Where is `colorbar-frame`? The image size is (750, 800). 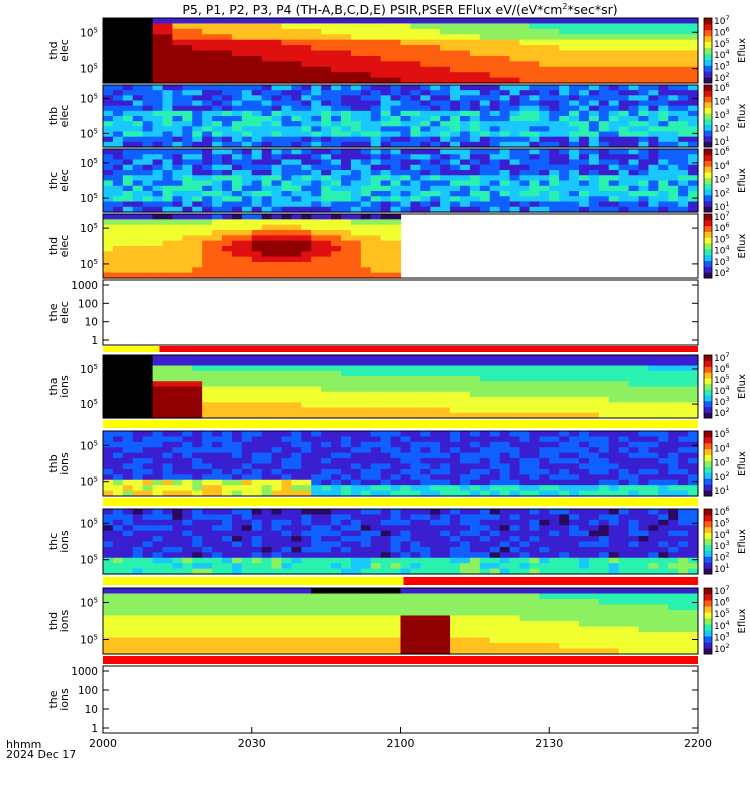
colorbar-frame is located at coordinates (708, 463).